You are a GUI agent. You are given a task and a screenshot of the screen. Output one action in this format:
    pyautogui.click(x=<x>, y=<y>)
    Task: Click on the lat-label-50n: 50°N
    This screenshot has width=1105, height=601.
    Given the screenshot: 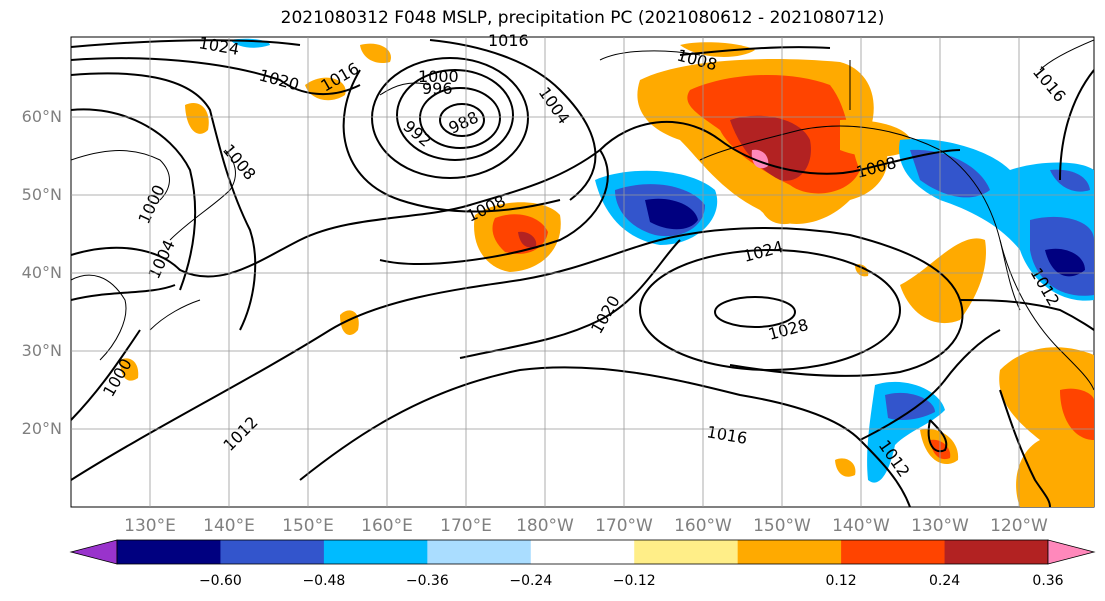 What is the action you would take?
    pyautogui.click(x=42, y=194)
    